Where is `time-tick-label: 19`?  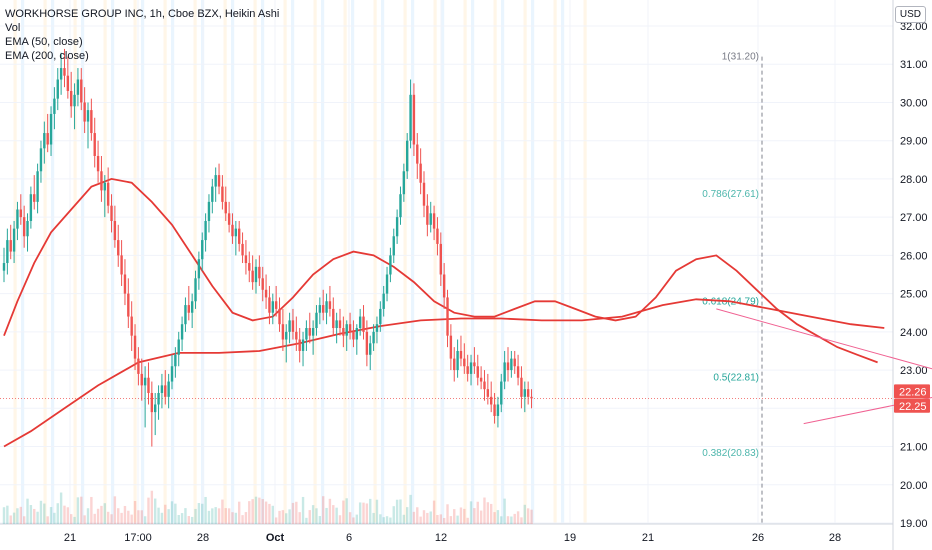
time-tick-label: 19 is located at coordinates (570, 538).